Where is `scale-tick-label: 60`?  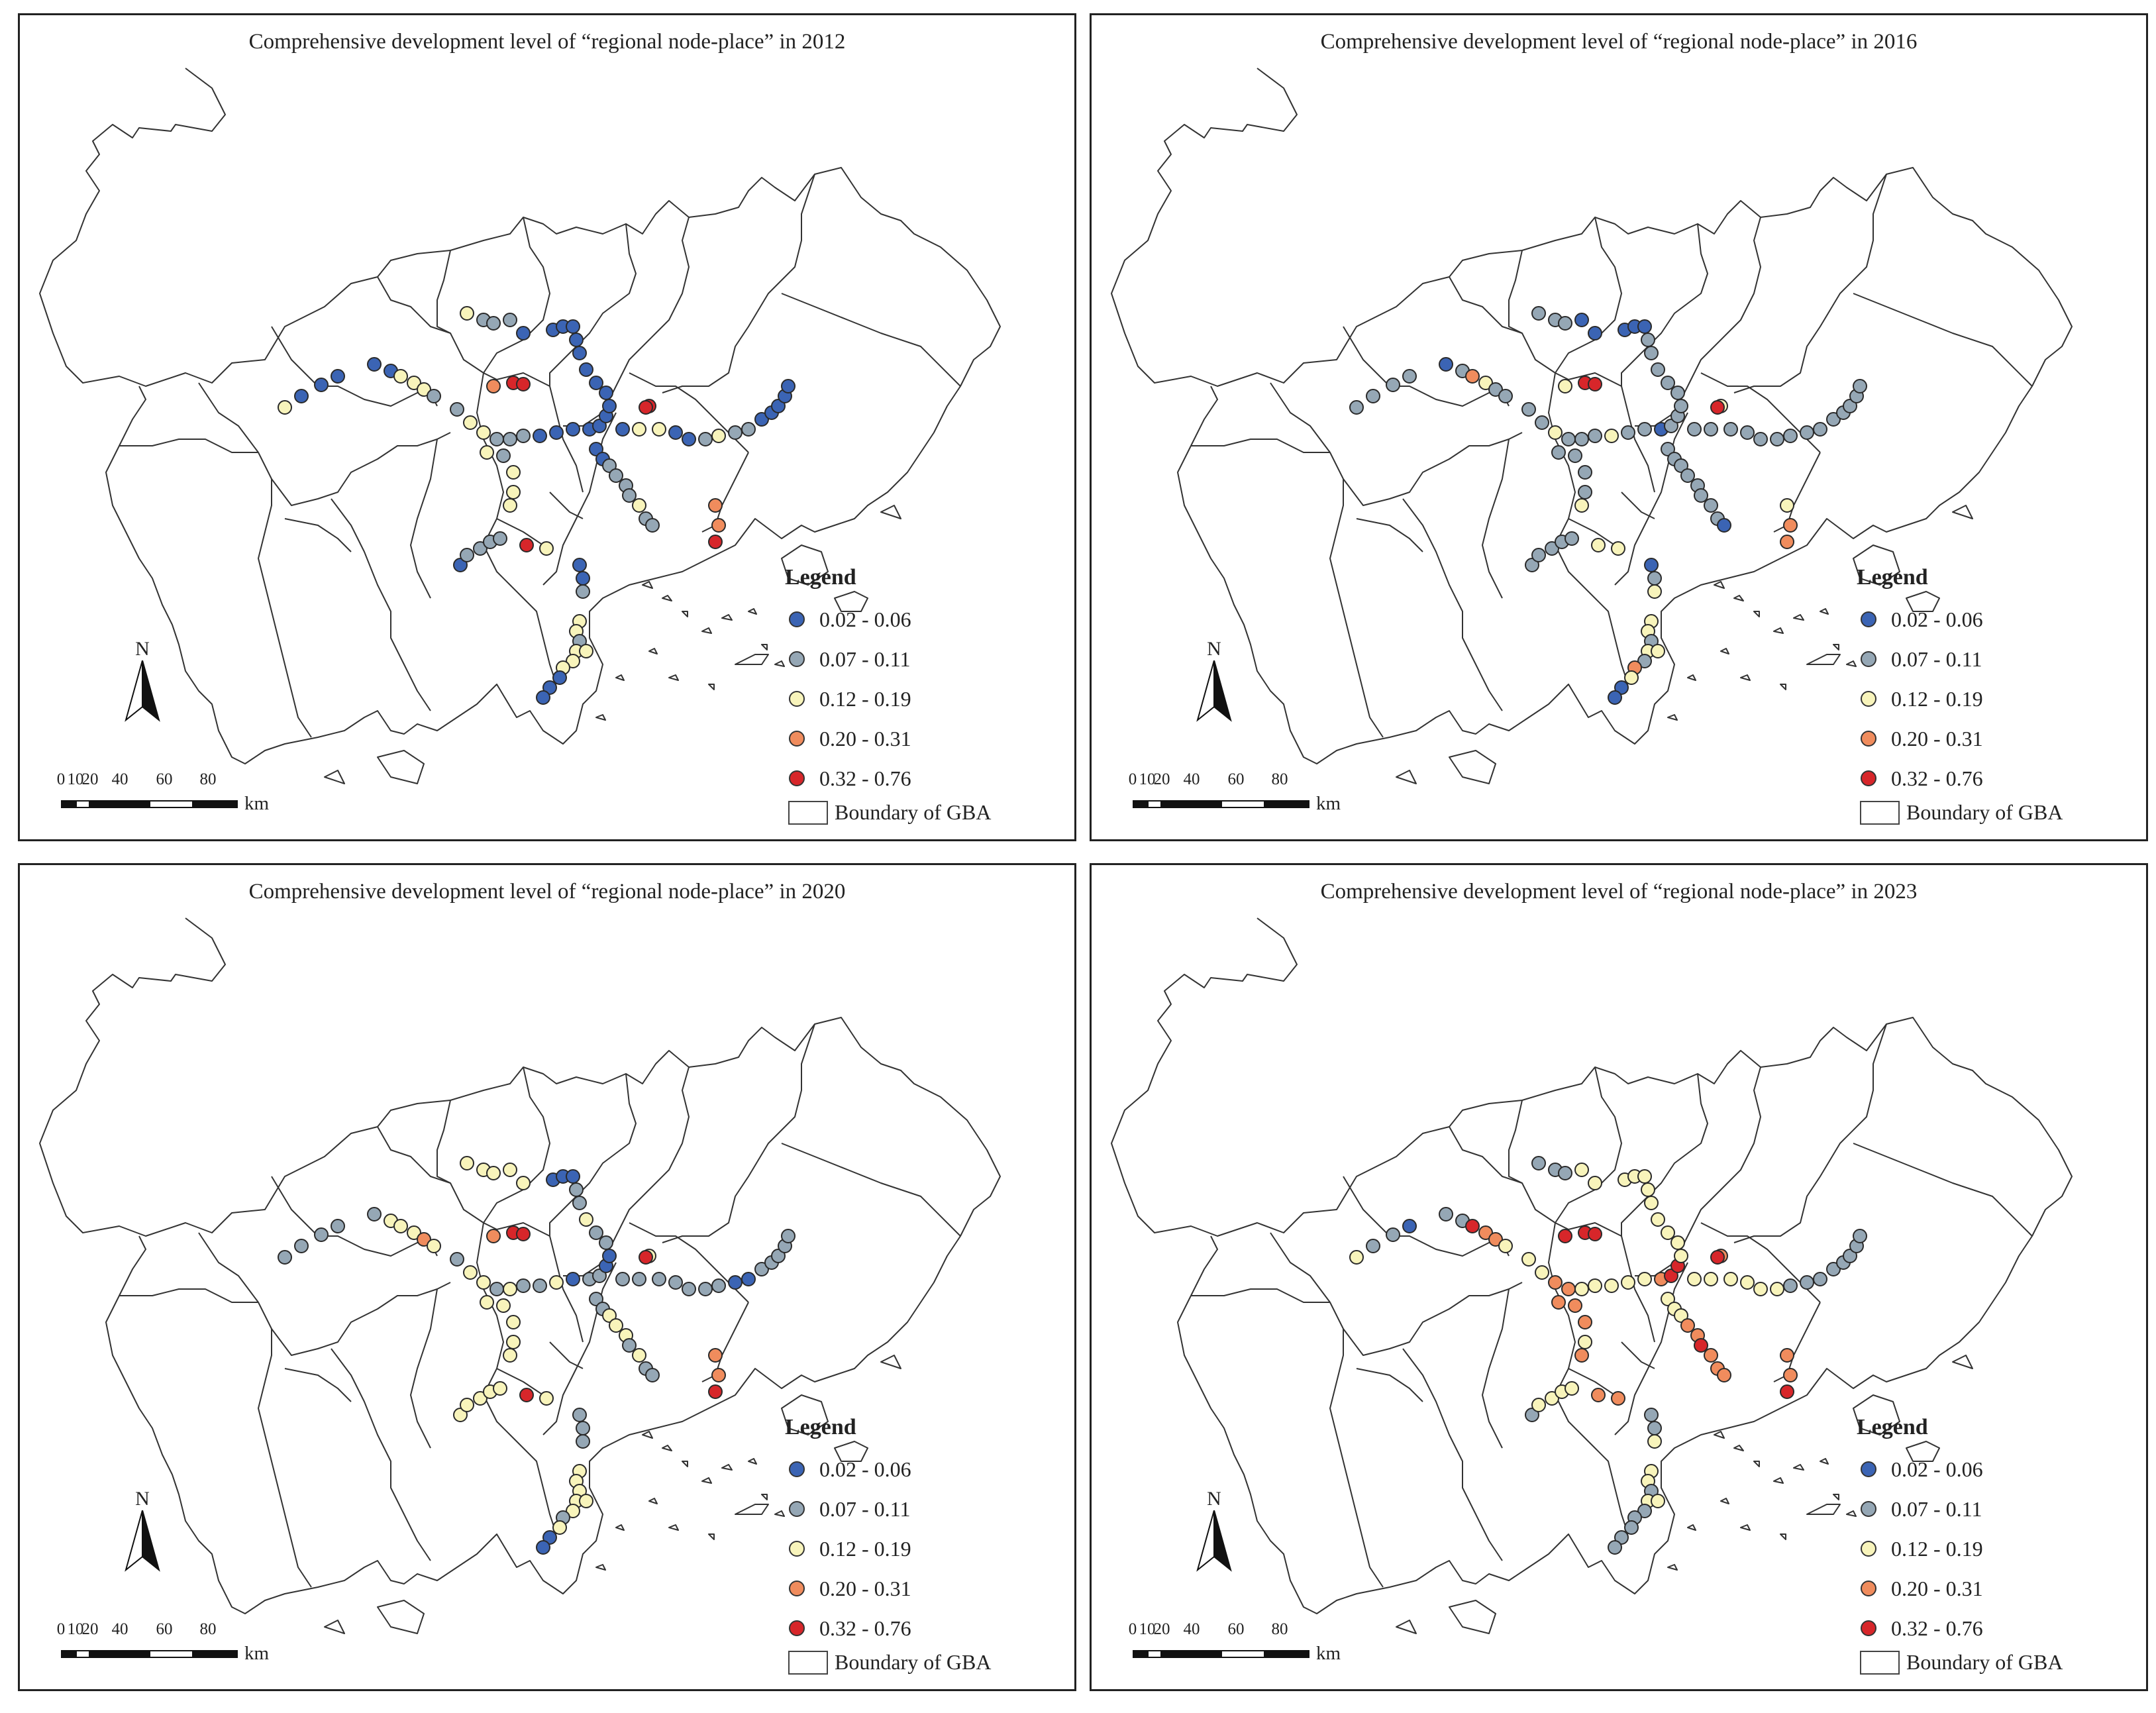
scale-tick-label: 60 is located at coordinates (1236, 1629).